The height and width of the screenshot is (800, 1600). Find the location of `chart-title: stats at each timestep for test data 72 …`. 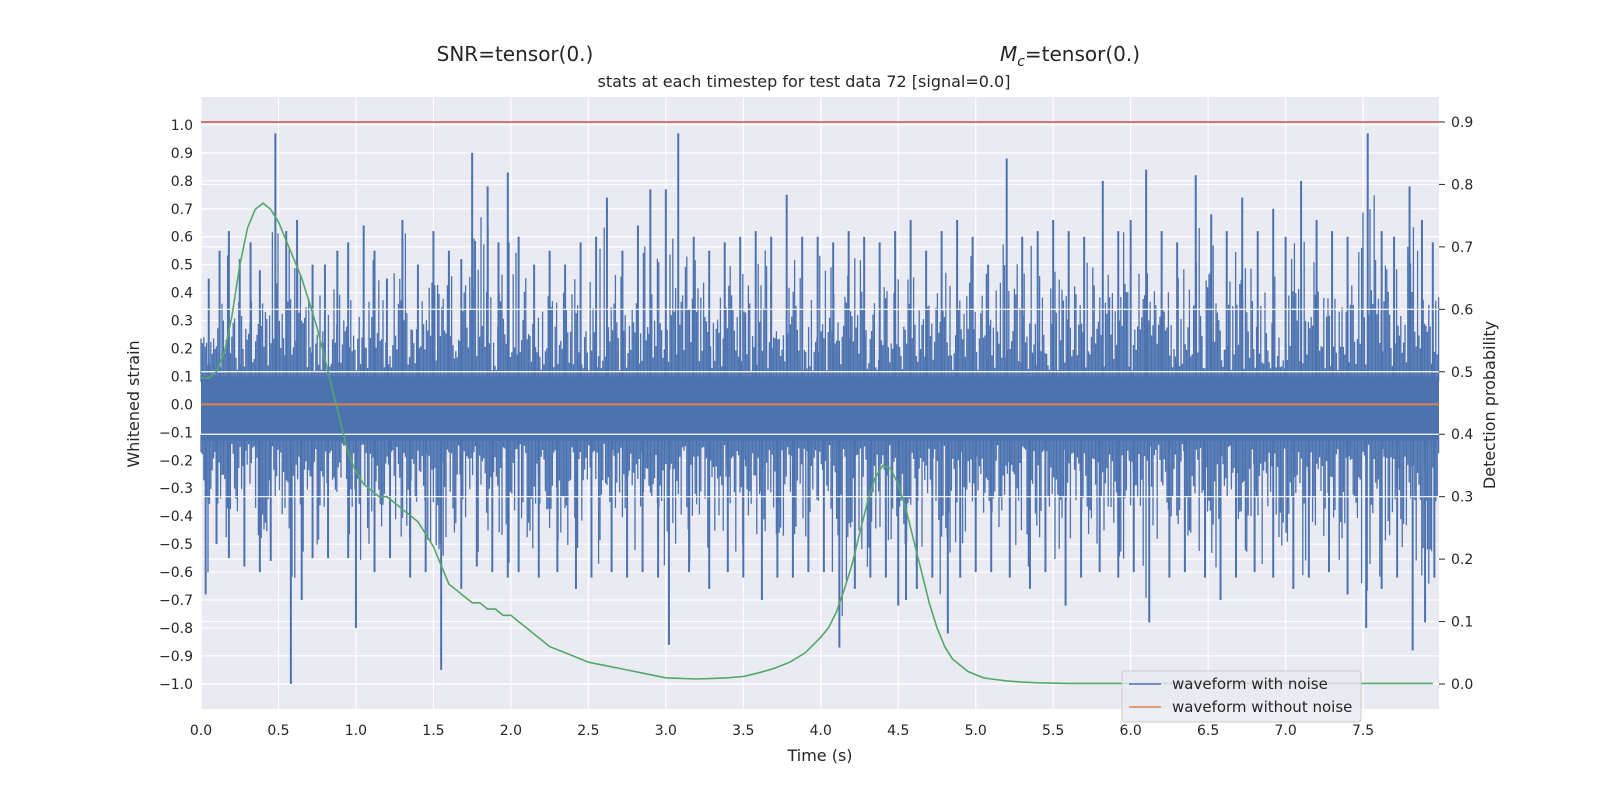

chart-title: stats at each timestep for test data 72 … is located at coordinates (804, 81).